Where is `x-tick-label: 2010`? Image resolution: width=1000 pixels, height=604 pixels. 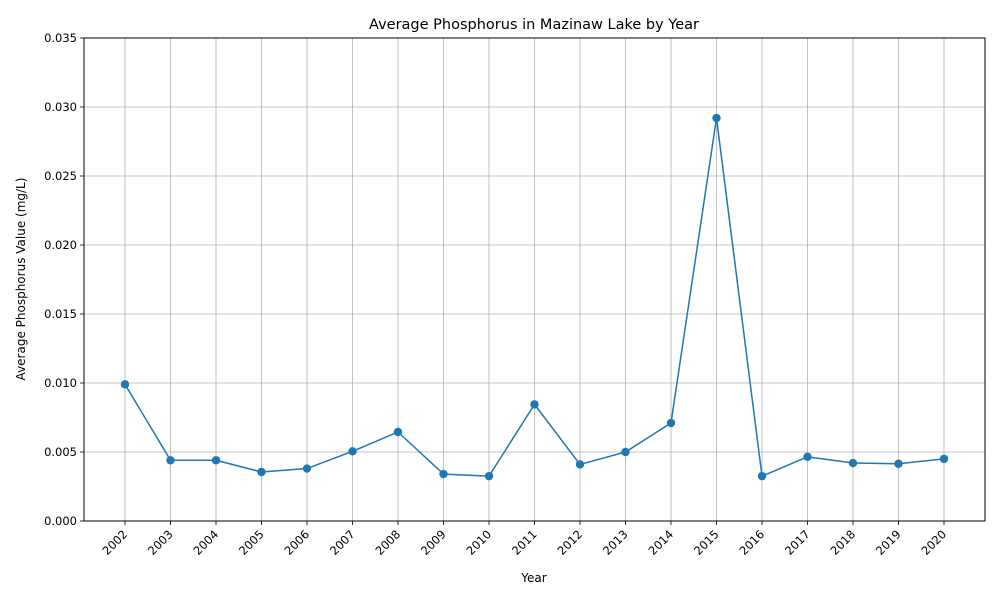
x-tick-label: 2010 is located at coordinates (479, 542).